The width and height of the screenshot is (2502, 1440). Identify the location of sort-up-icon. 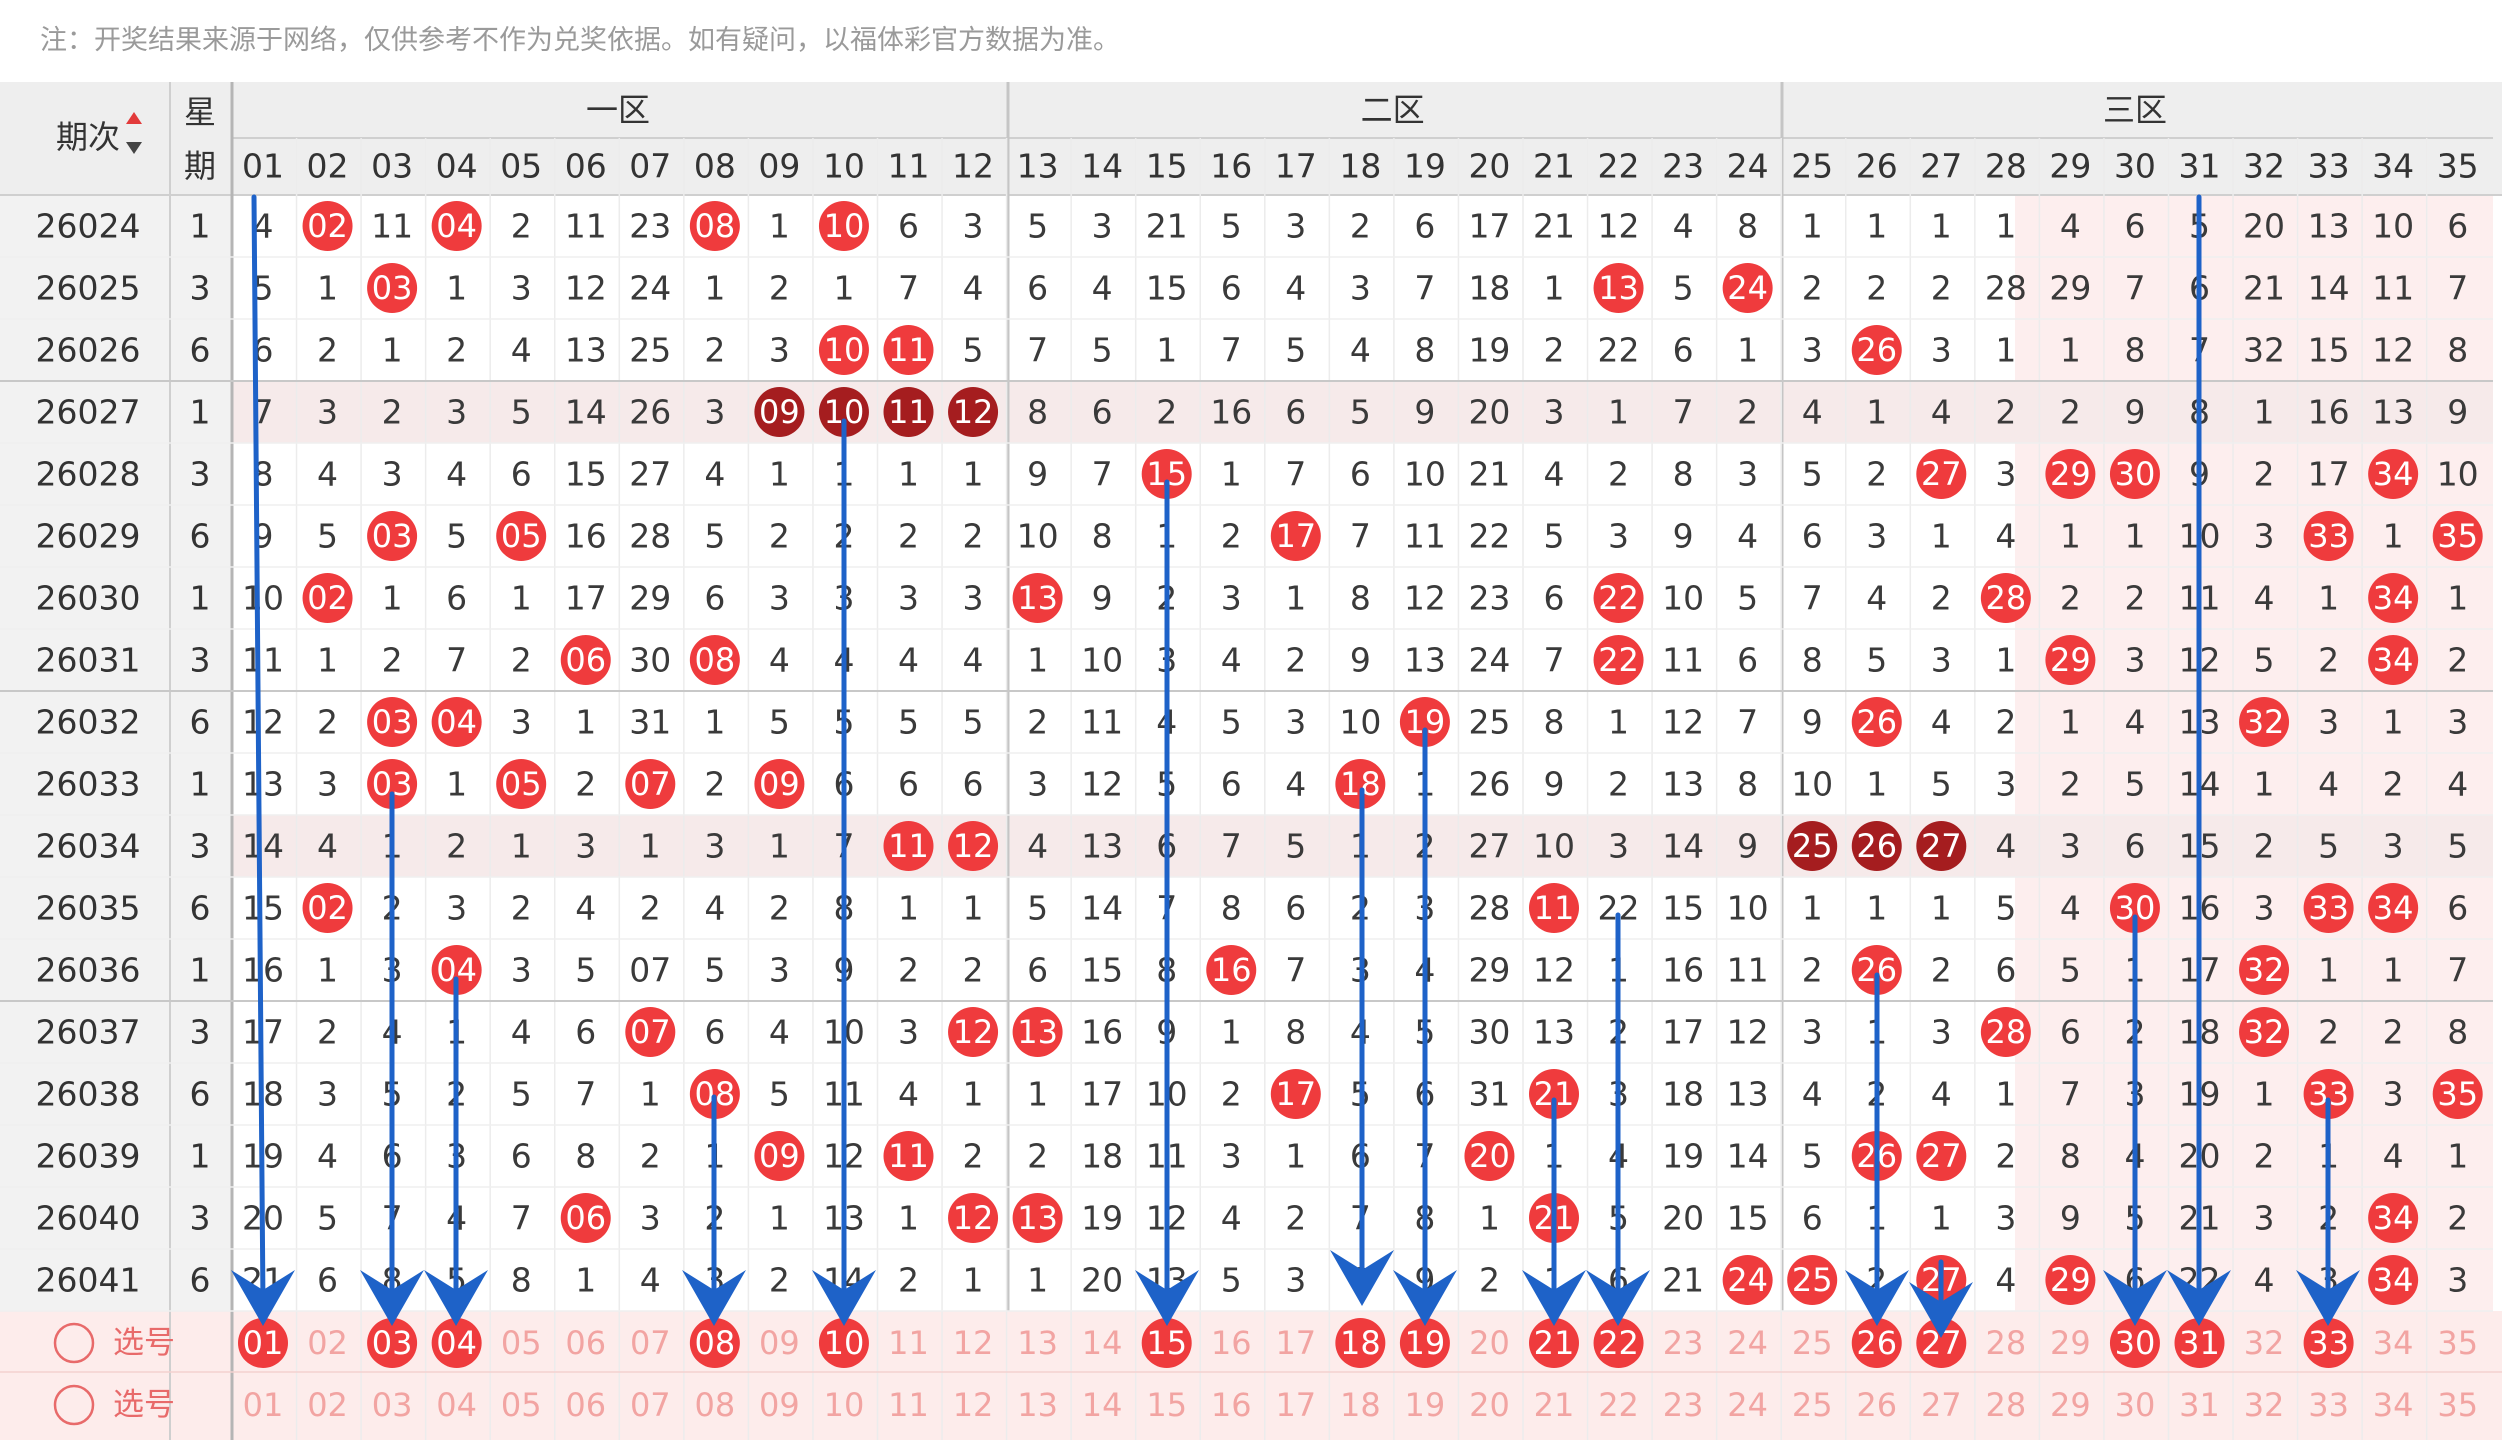
(134, 118).